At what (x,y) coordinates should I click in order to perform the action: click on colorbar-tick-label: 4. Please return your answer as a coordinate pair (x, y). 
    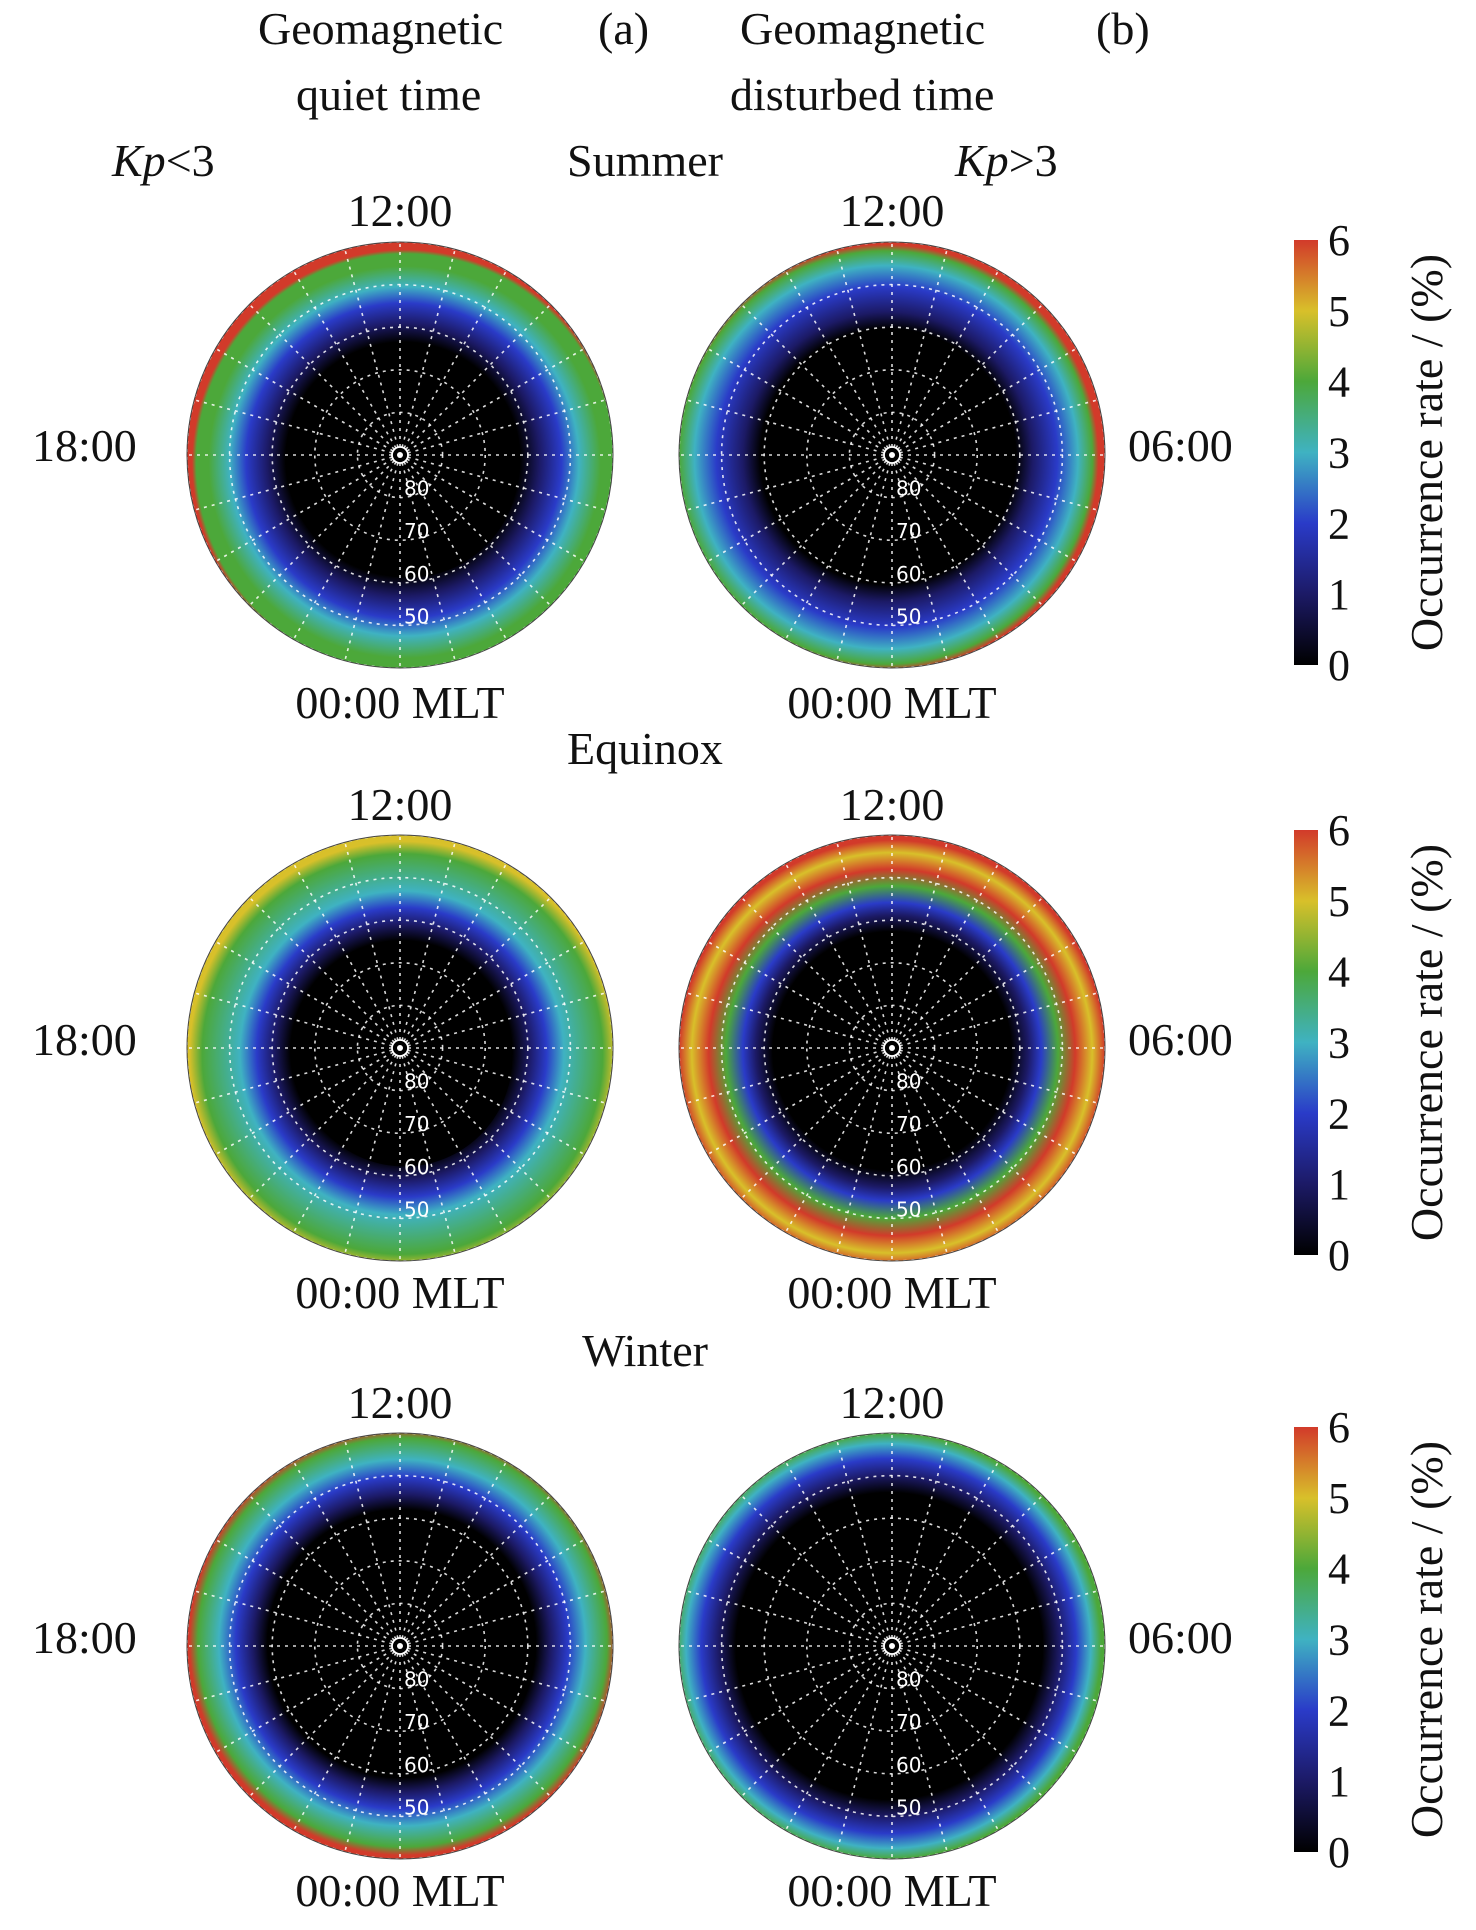
    Looking at the image, I should click on (1339, 1569).